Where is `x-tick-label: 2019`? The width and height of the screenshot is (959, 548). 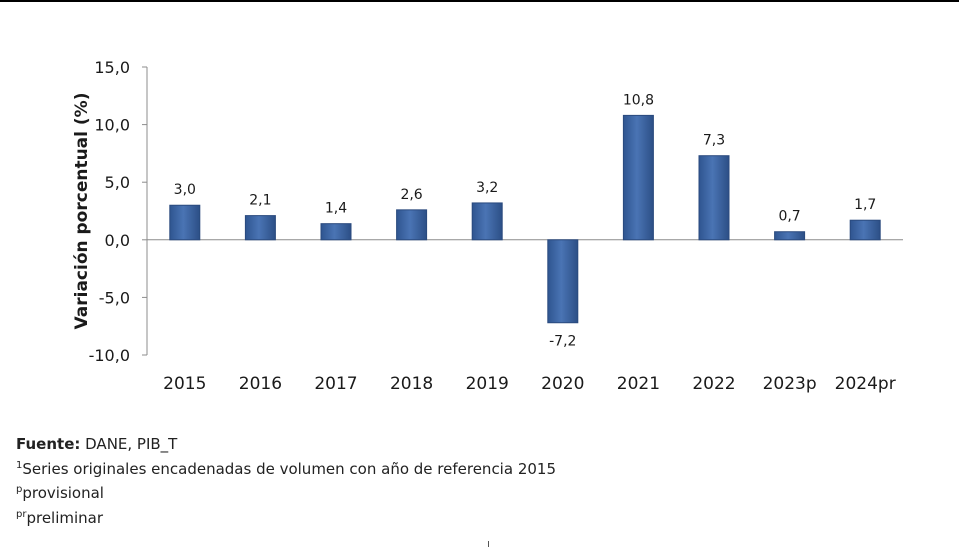
x-tick-label: 2019 is located at coordinates (487, 384).